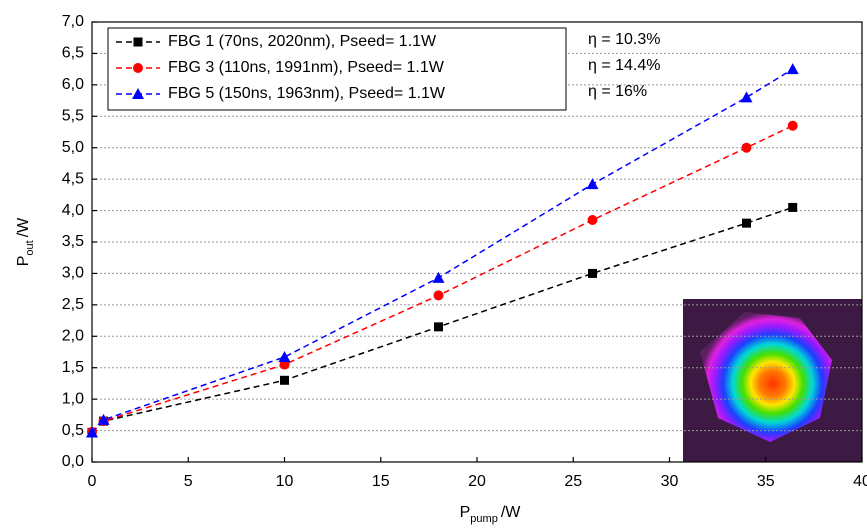 The image size is (867, 529). What do you see at coordinates (73, 147) in the screenshot?
I see `y-tick-label: 5,0` at bounding box center [73, 147].